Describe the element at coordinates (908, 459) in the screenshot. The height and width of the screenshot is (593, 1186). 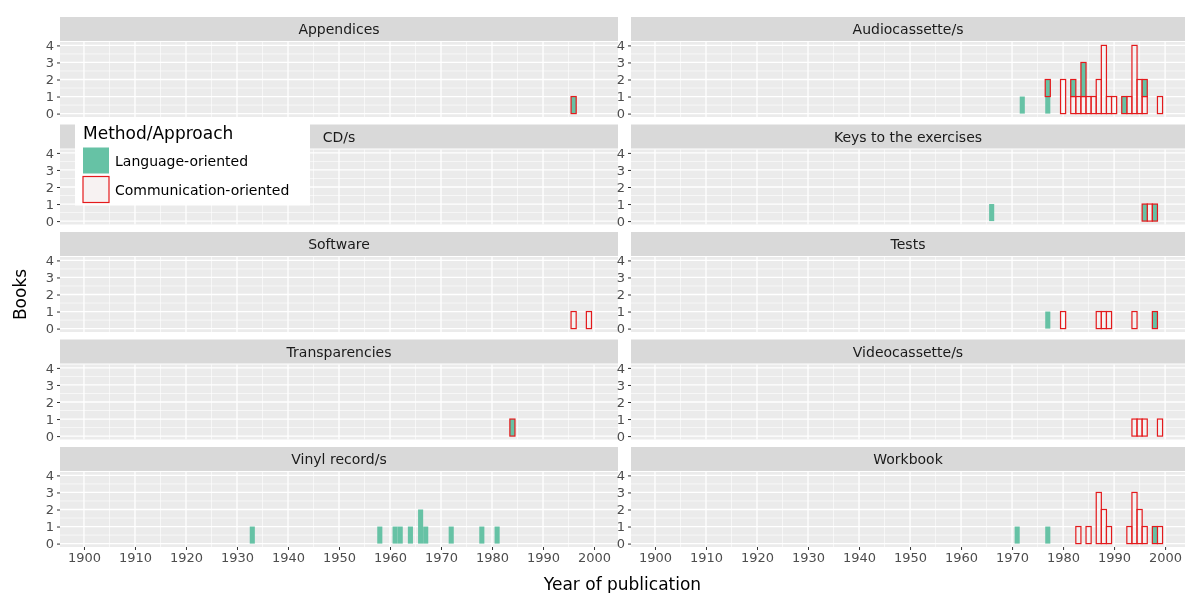
I see `chart-title: Workbook` at that location.